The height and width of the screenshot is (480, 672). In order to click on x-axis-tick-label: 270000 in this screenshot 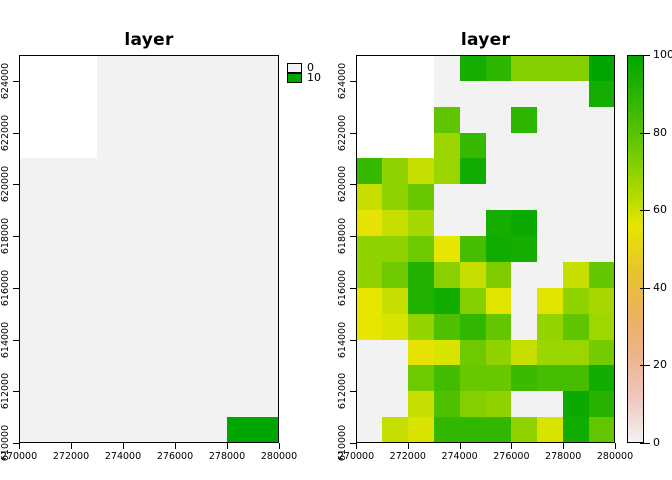, I will do `click(19, 456)`.